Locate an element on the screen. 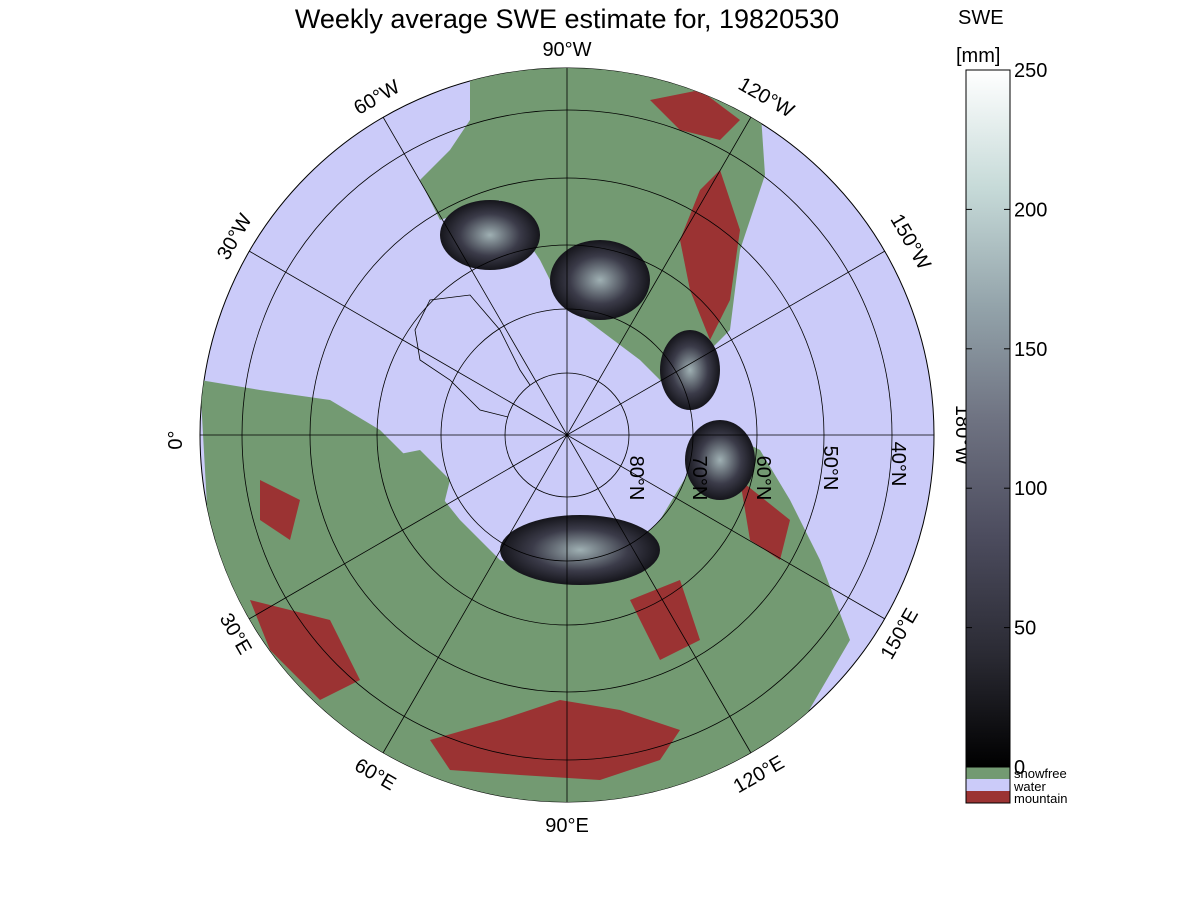 The width and height of the screenshot is (1200, 900). snow-arctic-canada is located at coordinates (600, 280).